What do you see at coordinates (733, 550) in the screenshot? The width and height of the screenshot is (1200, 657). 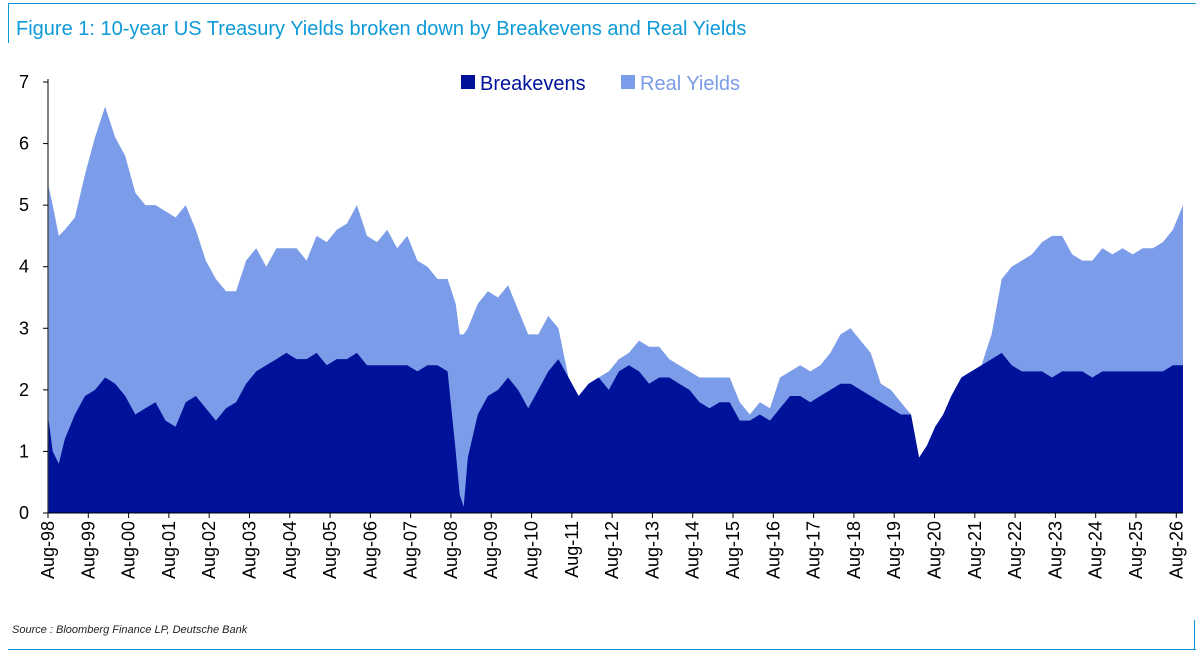 I see `x-tick-label: Aug-15` at bounding box center [733, 550].